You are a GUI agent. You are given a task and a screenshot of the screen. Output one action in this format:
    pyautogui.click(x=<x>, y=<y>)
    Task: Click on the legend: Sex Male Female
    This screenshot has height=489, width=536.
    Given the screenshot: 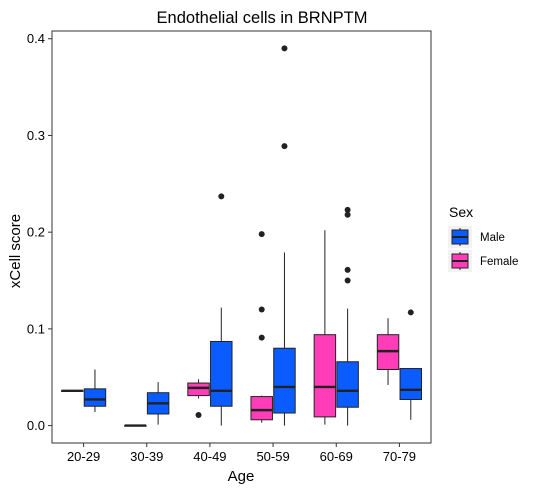 What is the action you would take?
    pyautogui.click(x=483, y=238)
    